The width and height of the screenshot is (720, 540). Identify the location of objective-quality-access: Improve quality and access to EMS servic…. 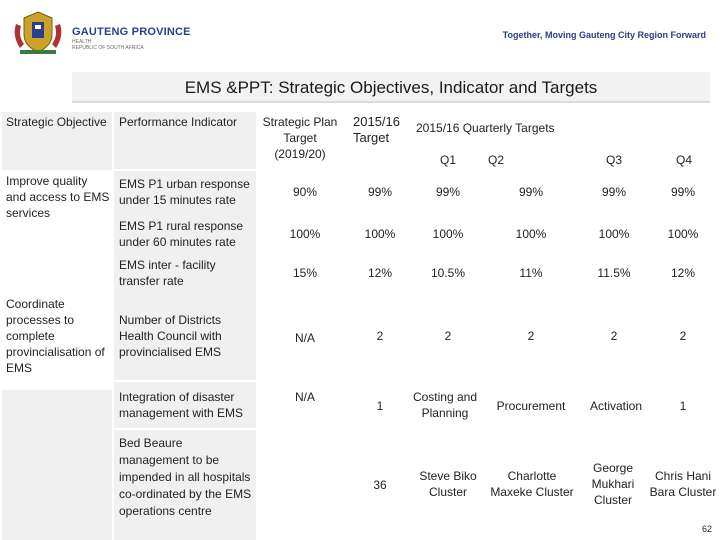
(58, 197).